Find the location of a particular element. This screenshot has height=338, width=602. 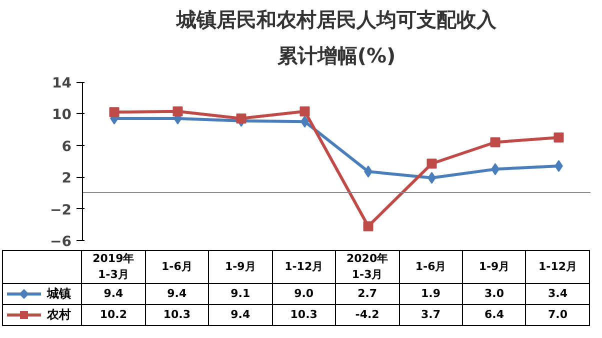

data-label: 9.0 is located at coordinates (304, 294).